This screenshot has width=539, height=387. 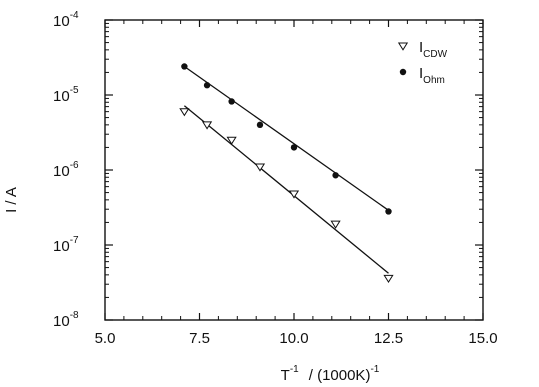 I want to click on x-axis-label-rest: / (1000K), so click(x=340, y=375).